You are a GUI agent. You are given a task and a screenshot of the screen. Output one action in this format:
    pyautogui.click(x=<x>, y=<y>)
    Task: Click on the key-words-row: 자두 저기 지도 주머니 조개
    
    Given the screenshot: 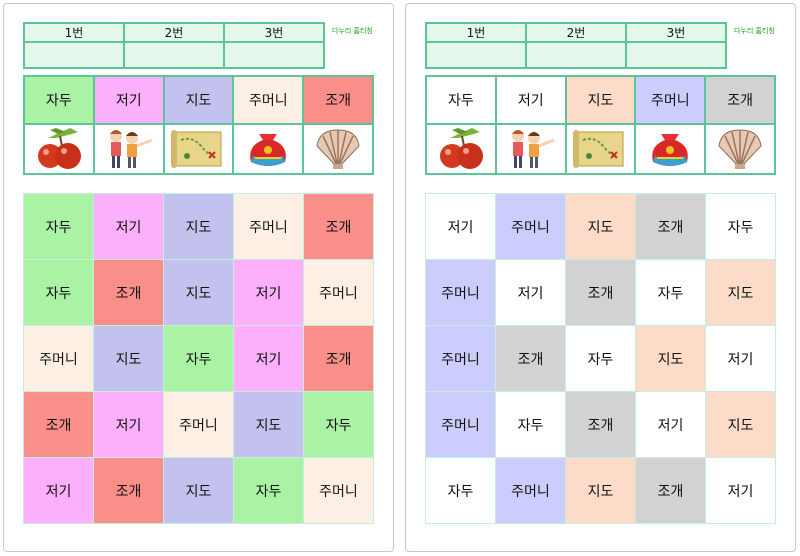 What is the action you would take?
    pyautogui.click(x=198, y=100)
    